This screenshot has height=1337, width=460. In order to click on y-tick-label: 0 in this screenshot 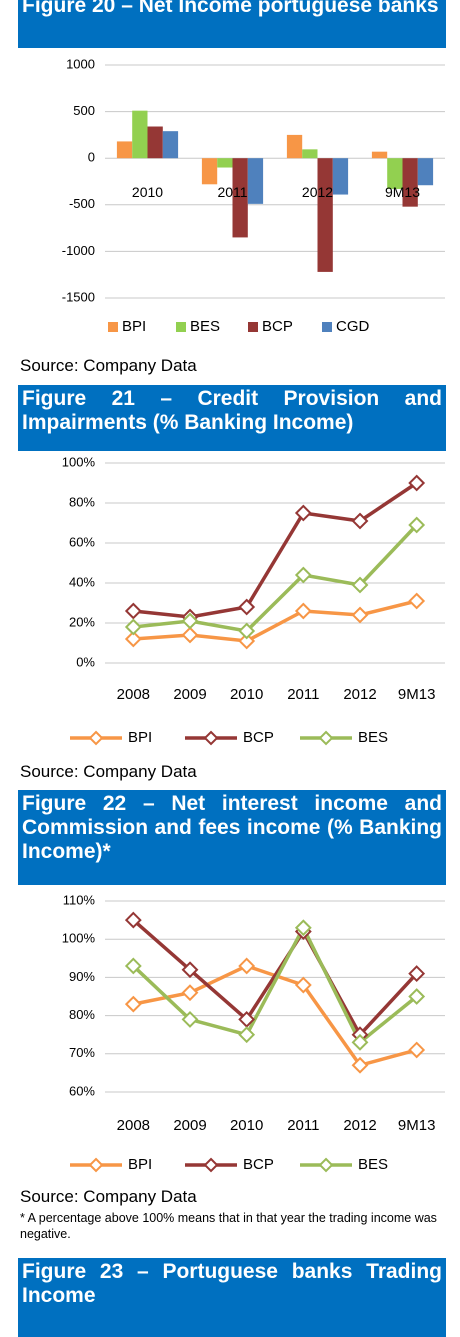, I will do `click(91, 157)`.